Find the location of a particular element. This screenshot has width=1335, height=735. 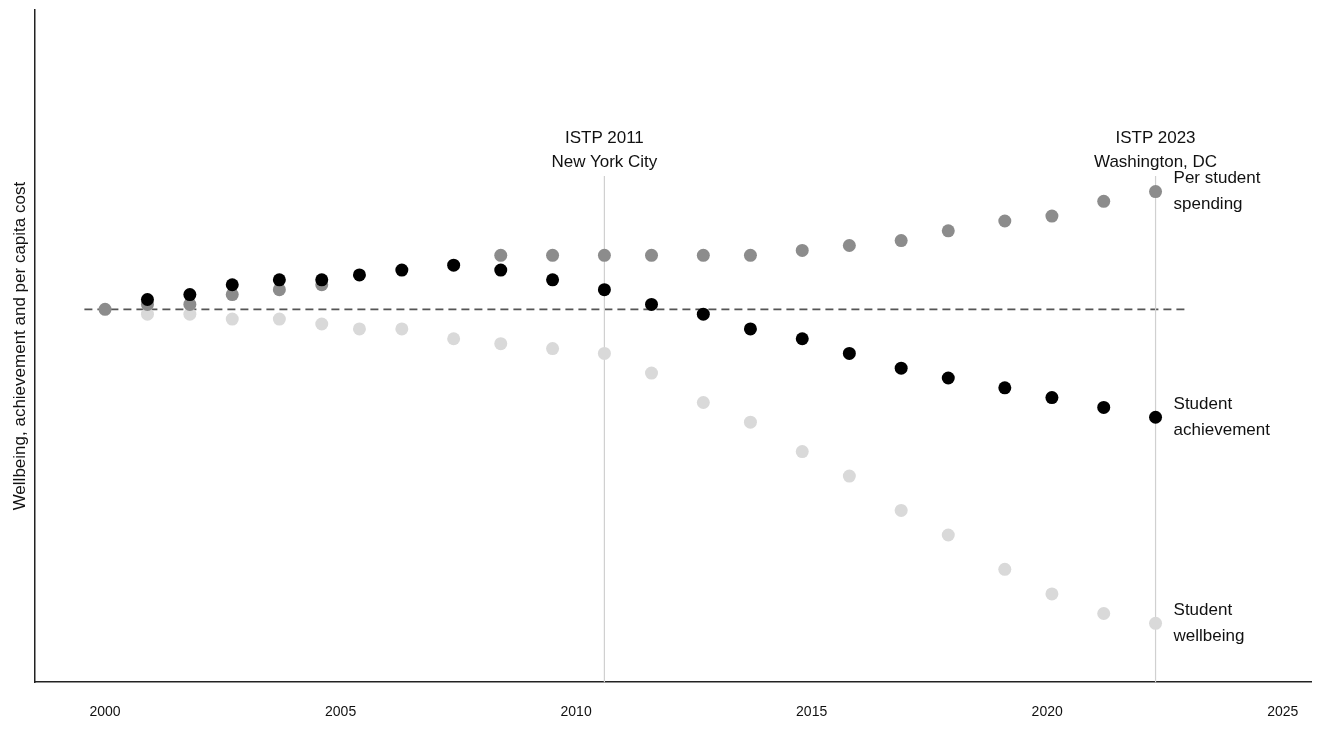

x-tick-label: 2010 is located at coordinates (576, 711).